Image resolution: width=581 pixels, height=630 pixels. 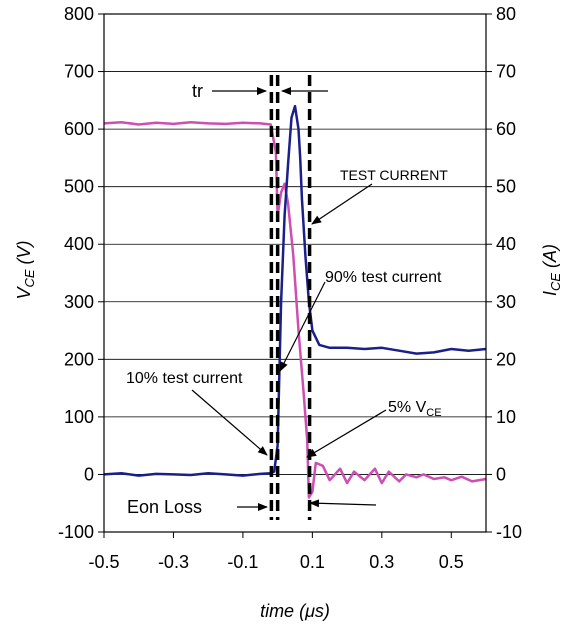 What do you see at coordinates (506, 187) in the screenshot?
I see `y2-tick-label: 50` at bounding box center [506, 187].